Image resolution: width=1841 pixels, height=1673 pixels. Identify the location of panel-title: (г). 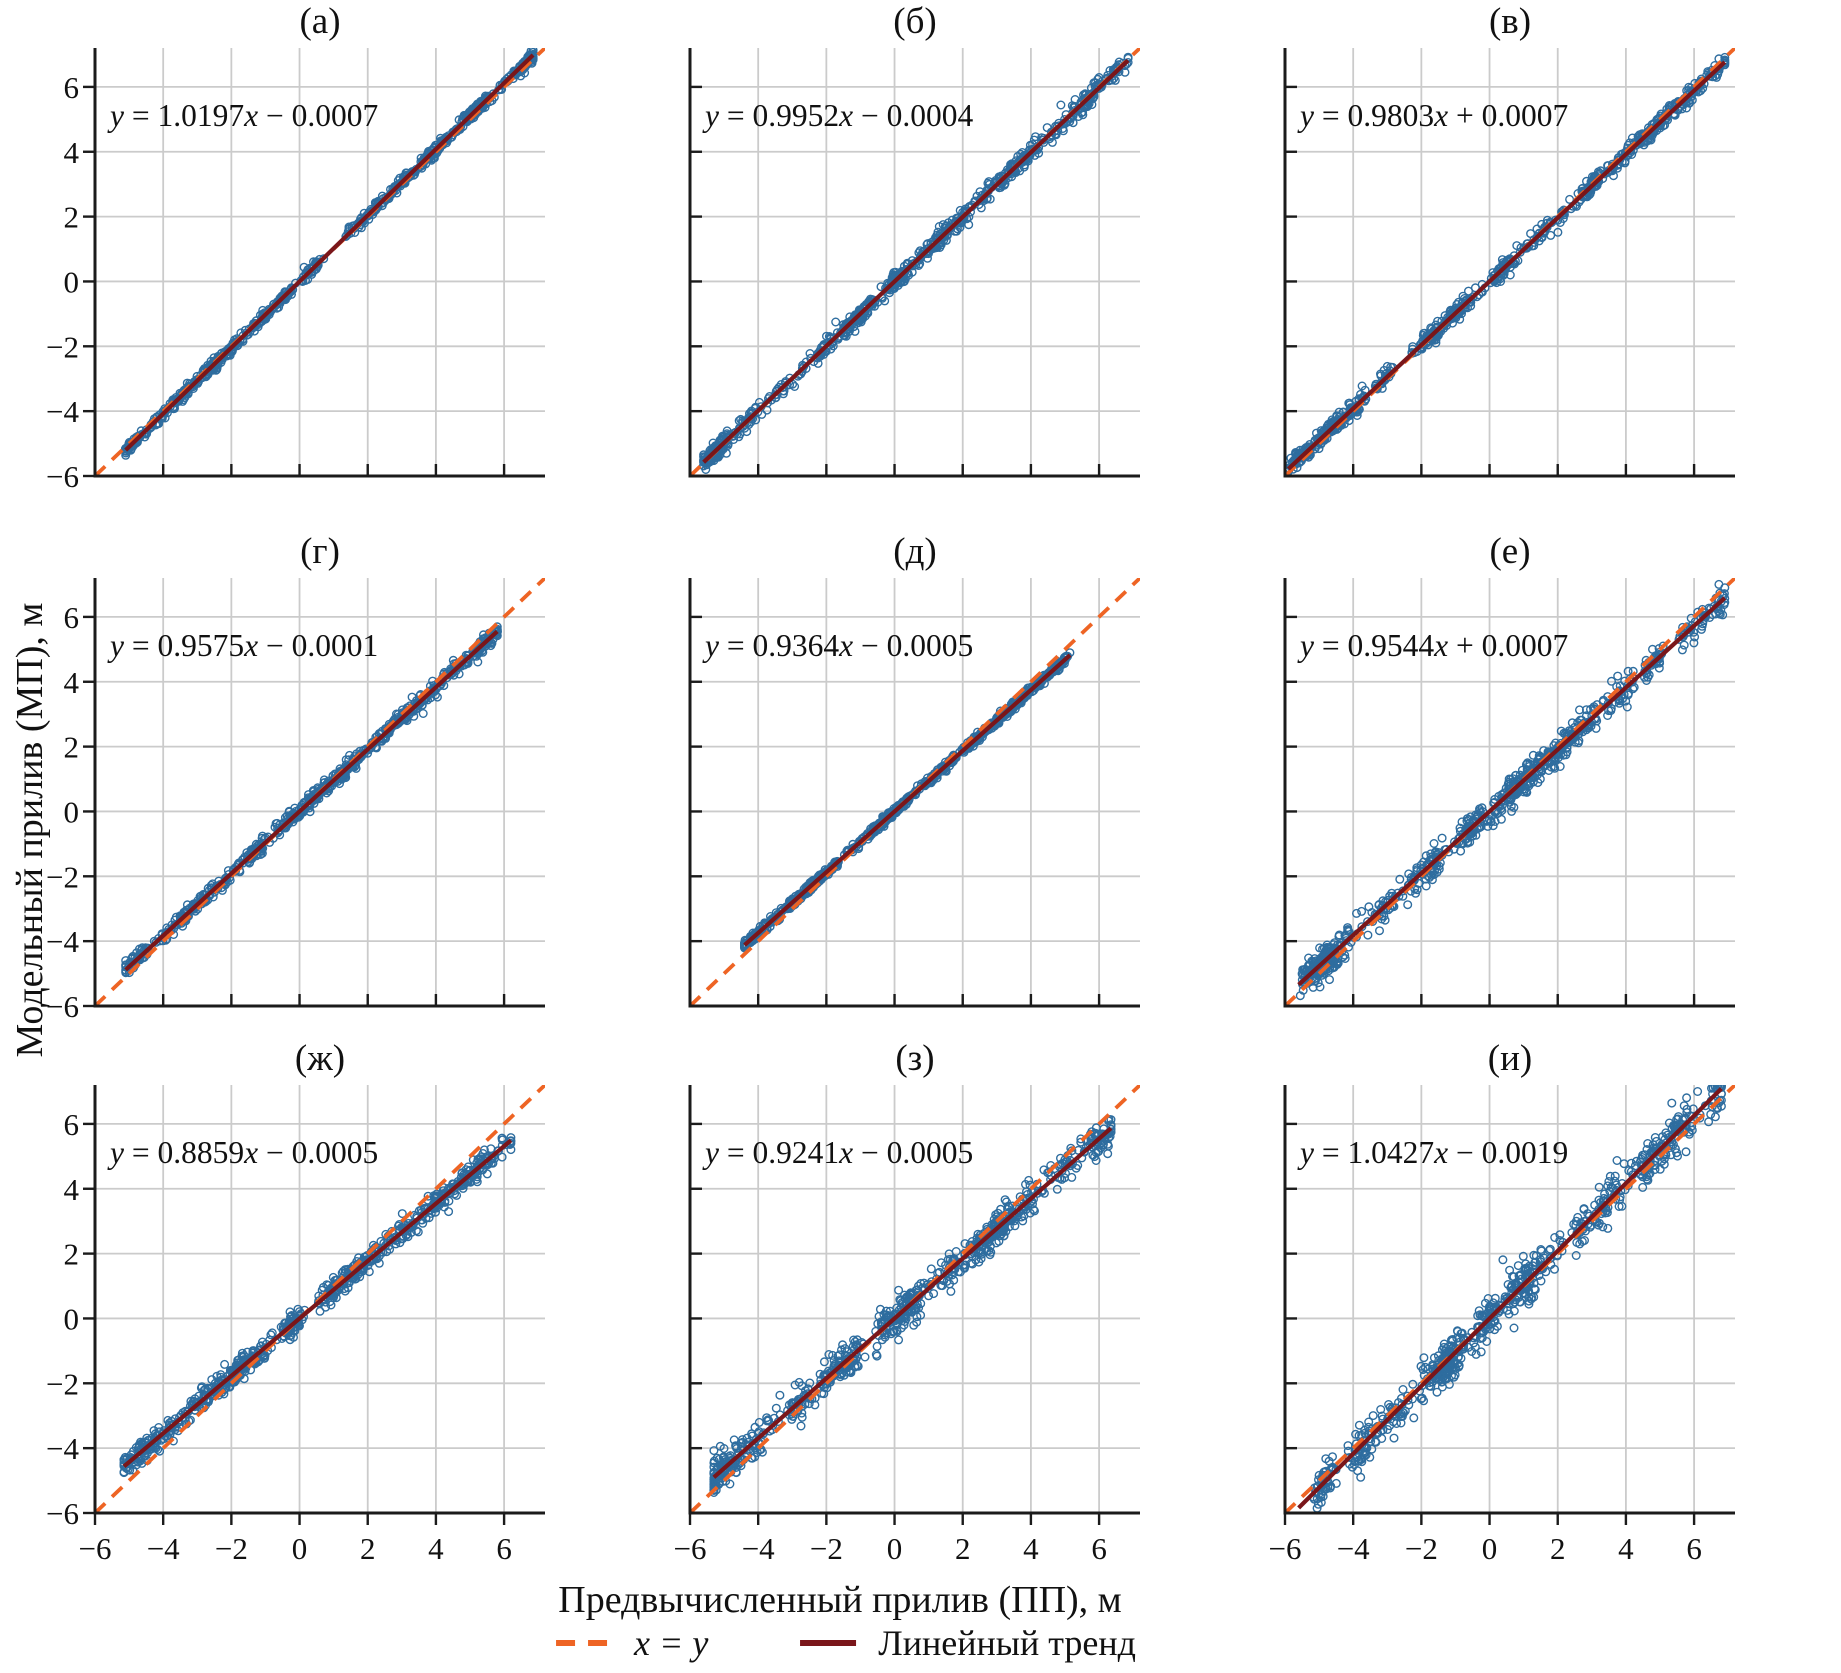
(320, 551).